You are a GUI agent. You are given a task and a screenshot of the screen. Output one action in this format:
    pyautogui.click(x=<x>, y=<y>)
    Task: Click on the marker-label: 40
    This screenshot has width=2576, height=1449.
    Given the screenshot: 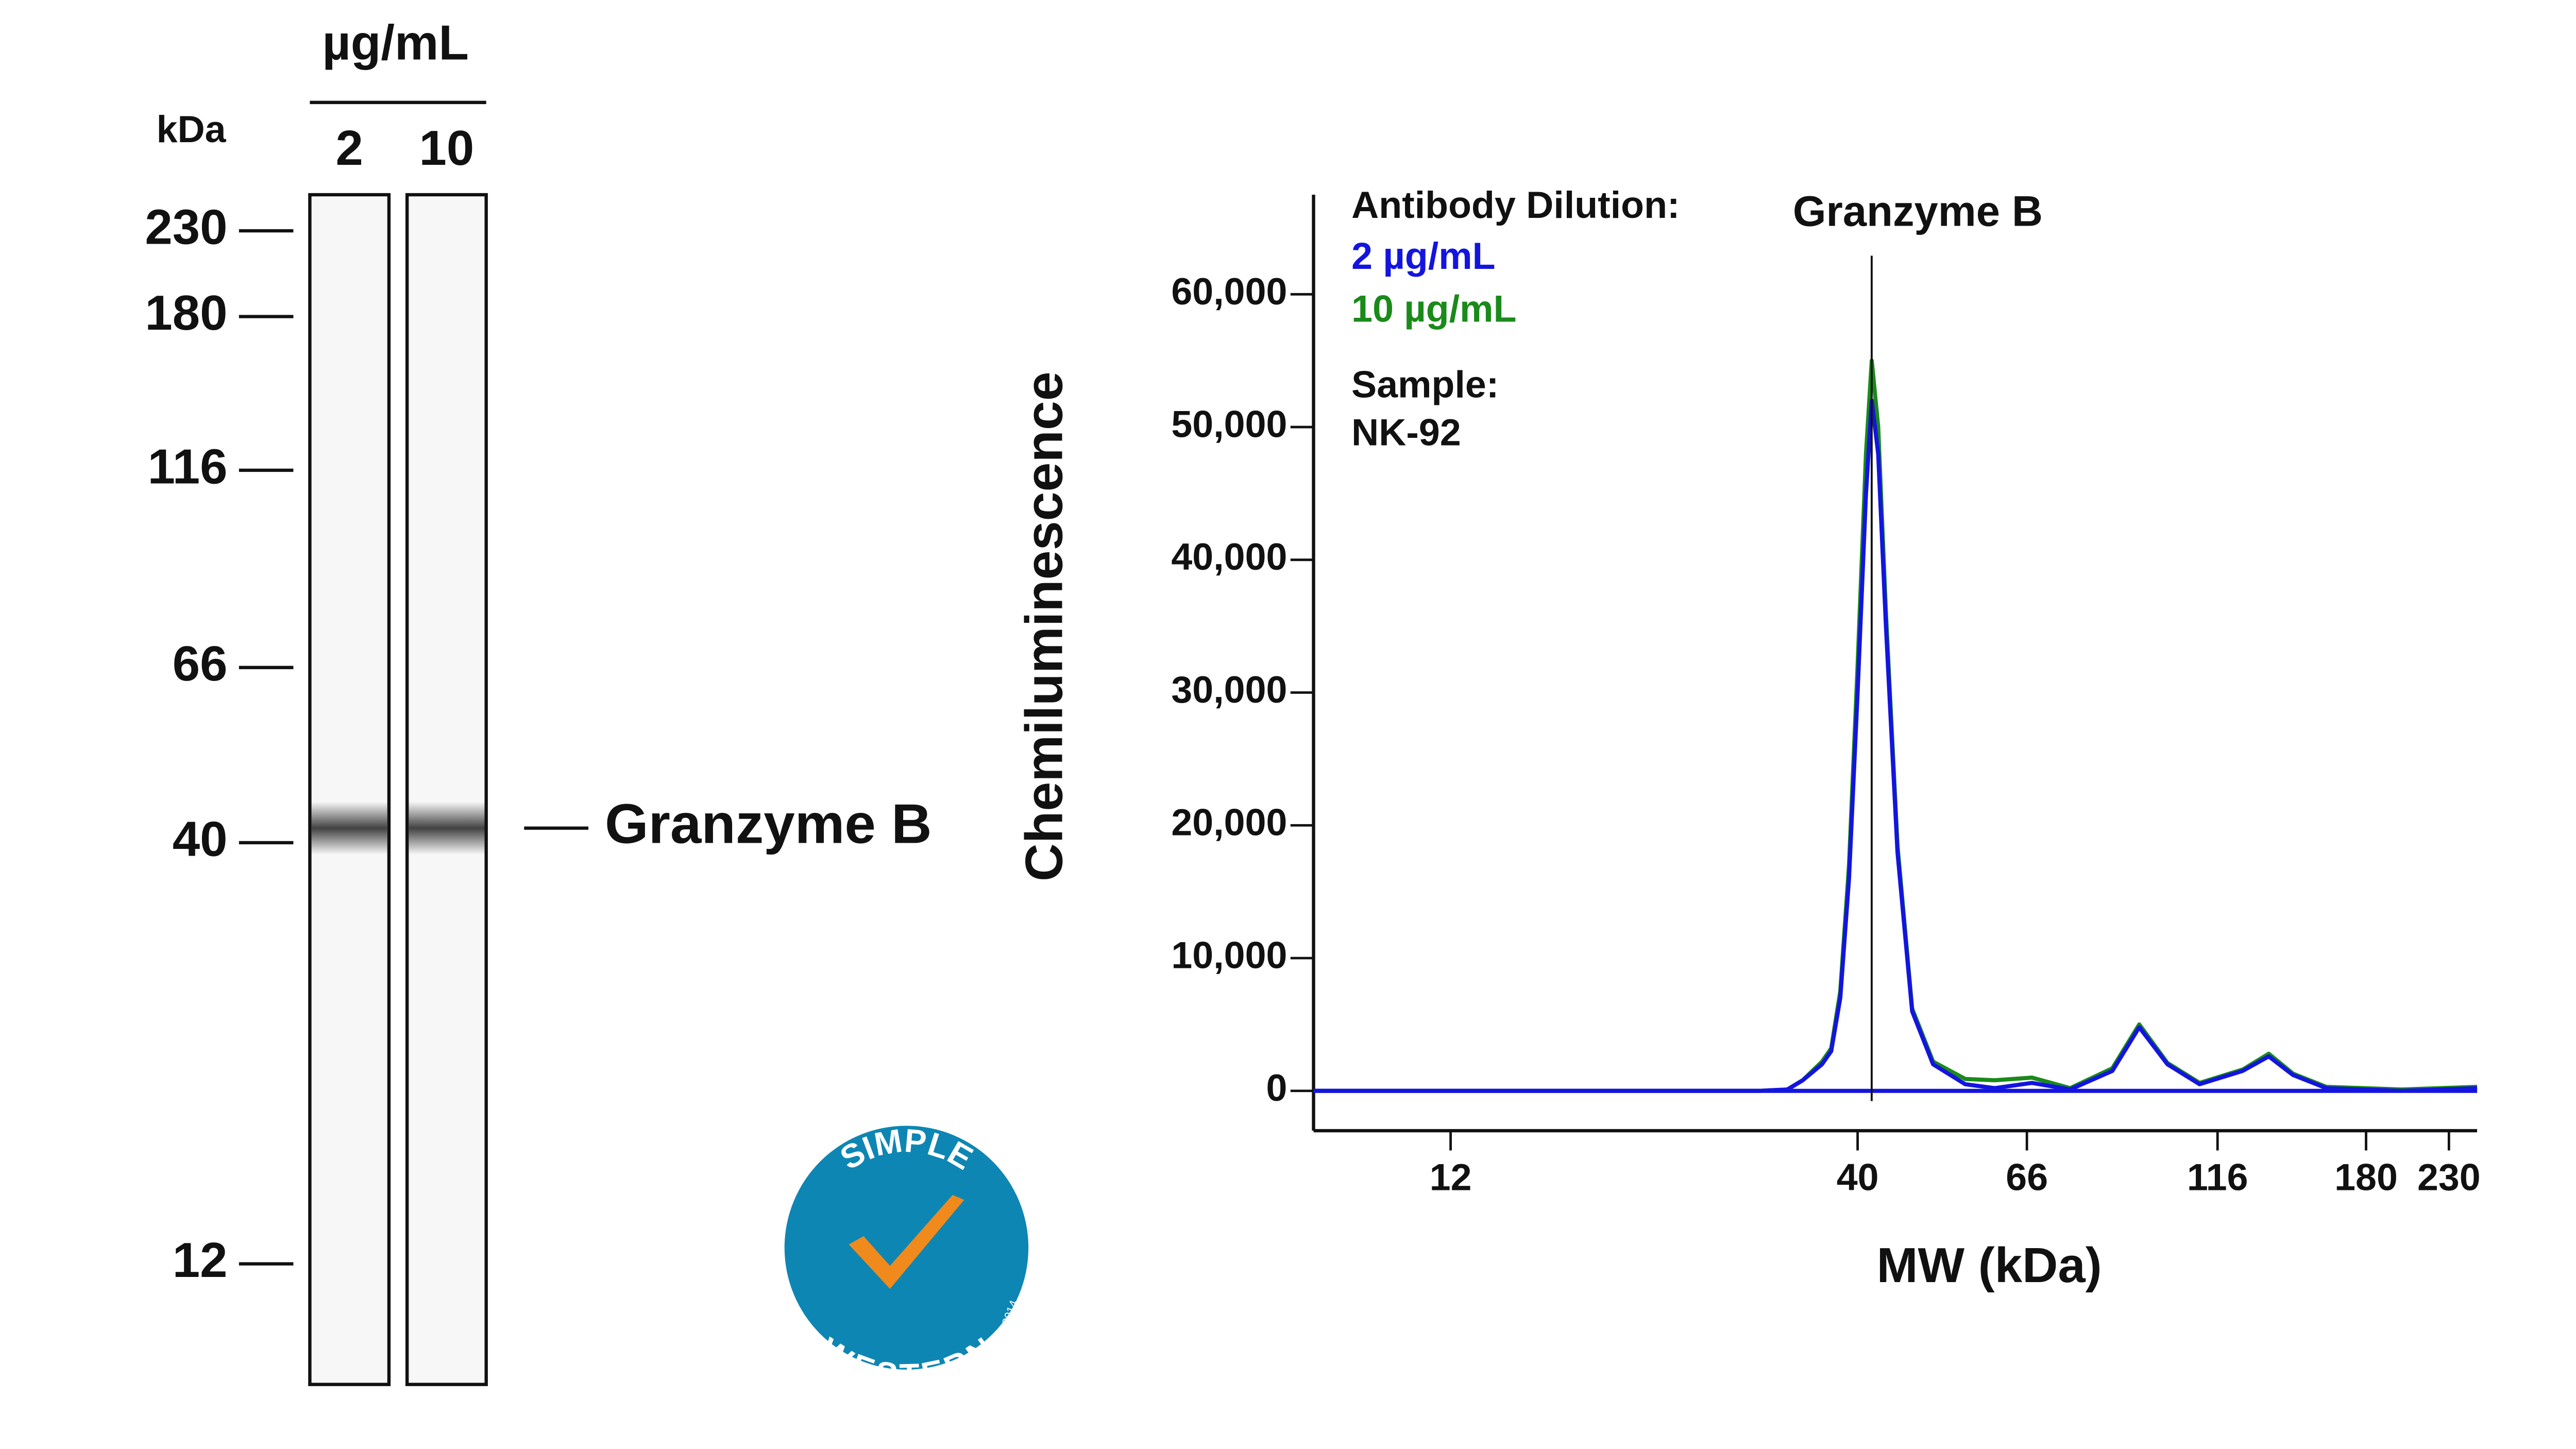 What is the action you would take?
    pyautogui.click(x=200, y=838)
    